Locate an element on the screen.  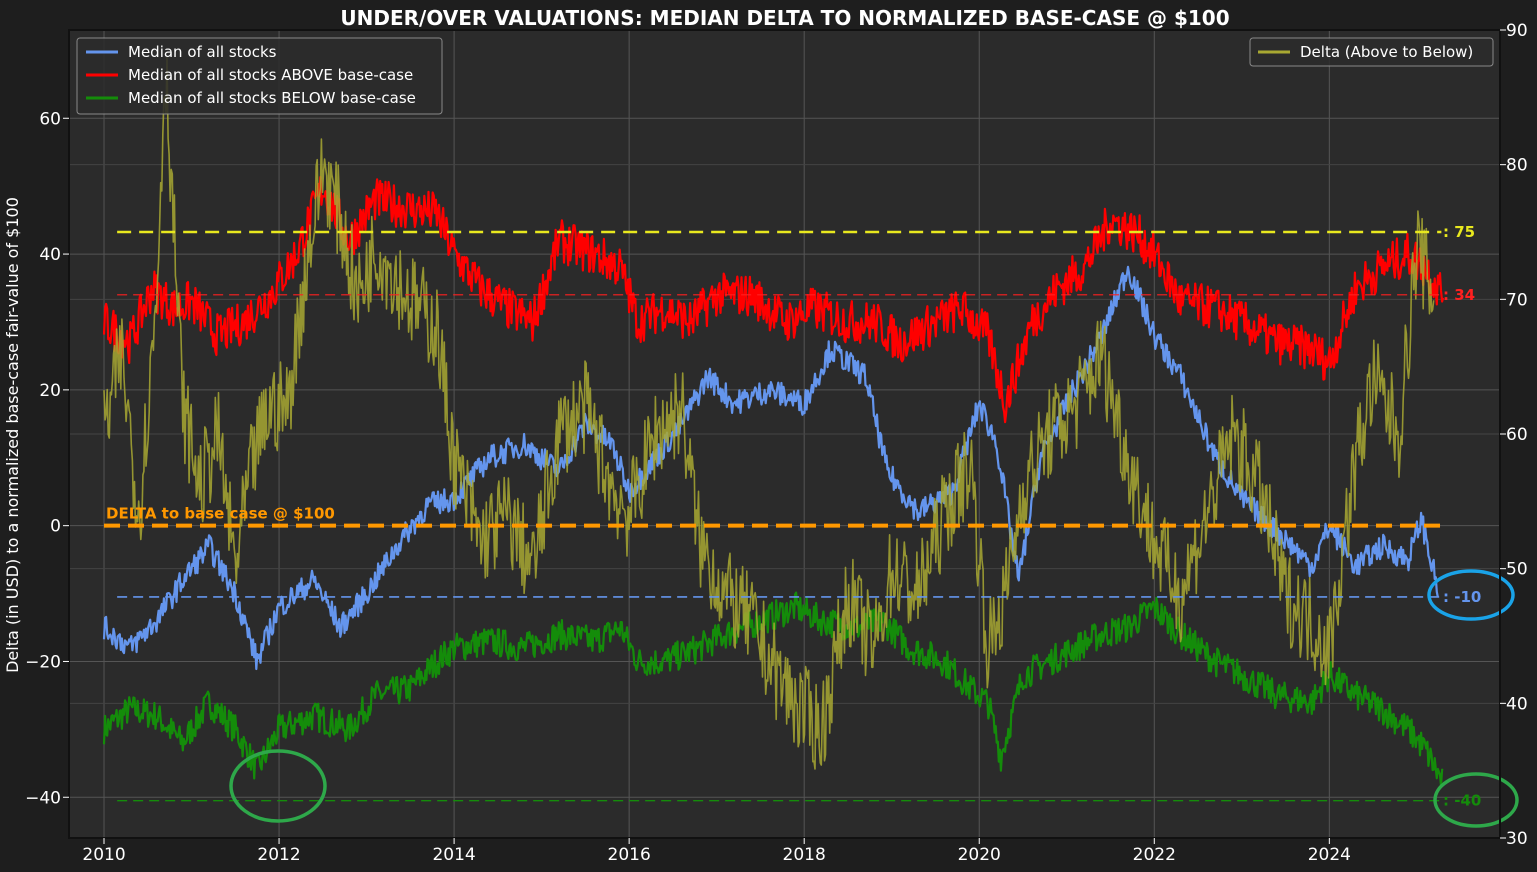
legend-right-box is located at coordinates (1371, 52).